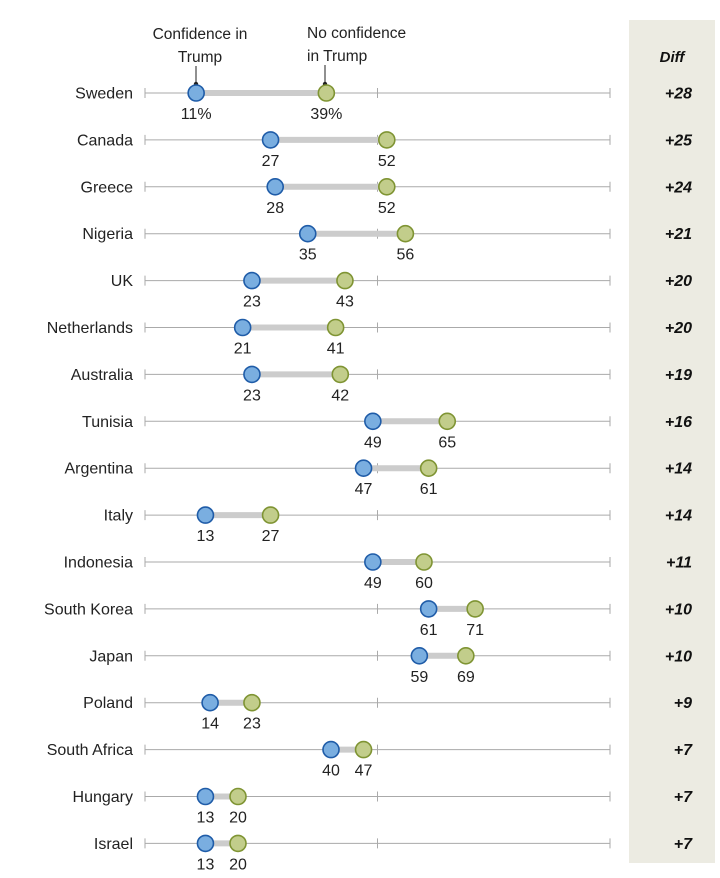  What do you see at coordinates (447, 442) in the screenshot?
I see `no-confidence-value-label: 65` at bounding box center [447, 442].